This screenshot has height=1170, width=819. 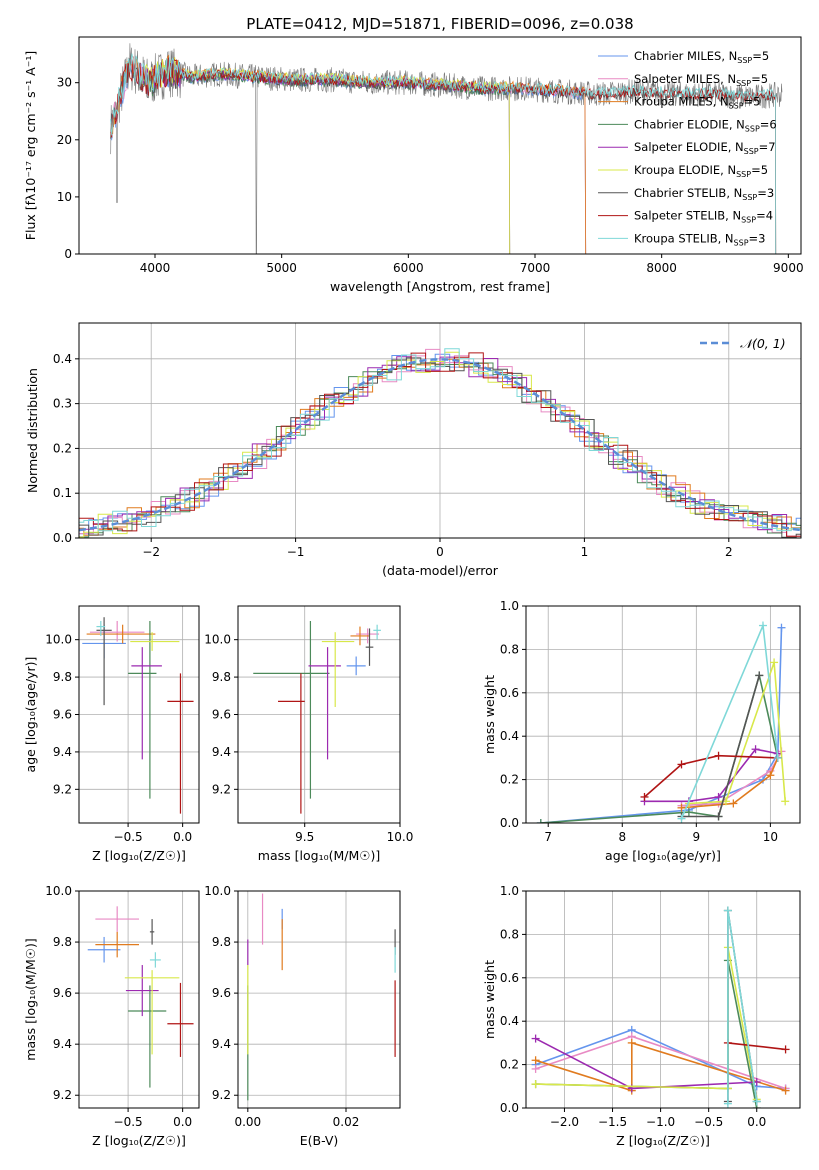 I want to click on x-tick-label: 9, so click(x=697, y=837).